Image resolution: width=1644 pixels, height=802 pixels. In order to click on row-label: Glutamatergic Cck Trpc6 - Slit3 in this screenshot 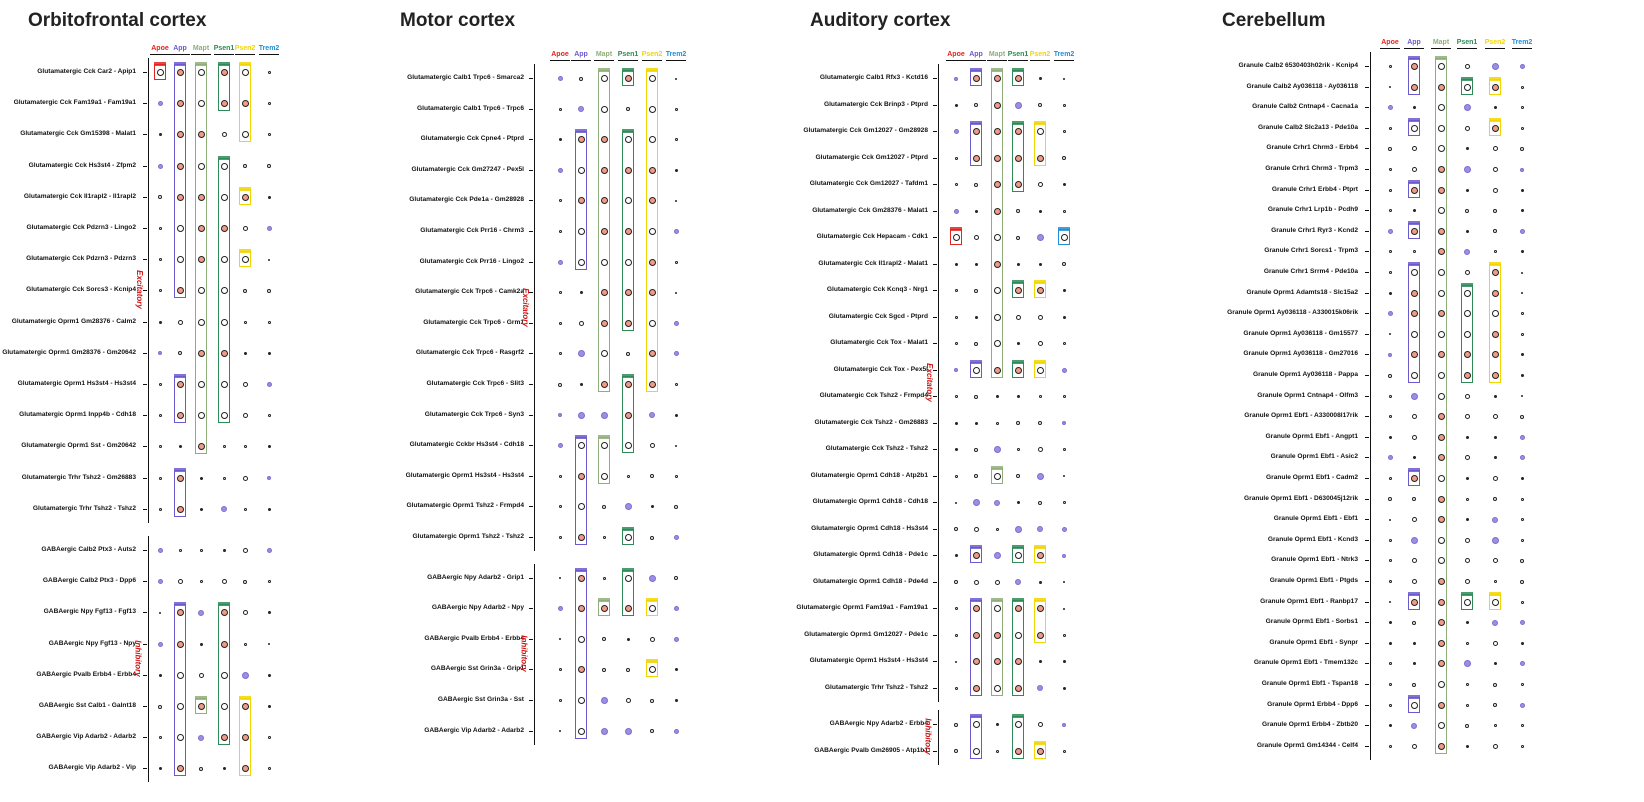, I will do `click(475, 383)`.